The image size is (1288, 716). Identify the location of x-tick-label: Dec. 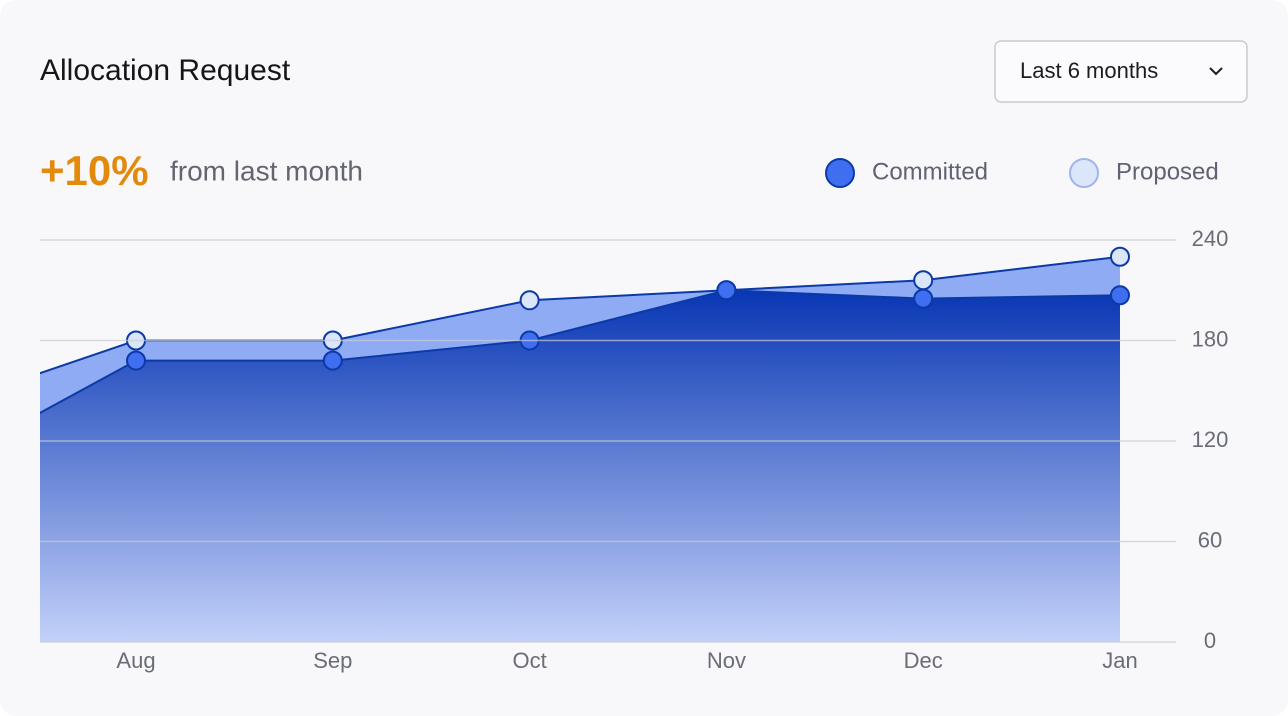
(923, 660).